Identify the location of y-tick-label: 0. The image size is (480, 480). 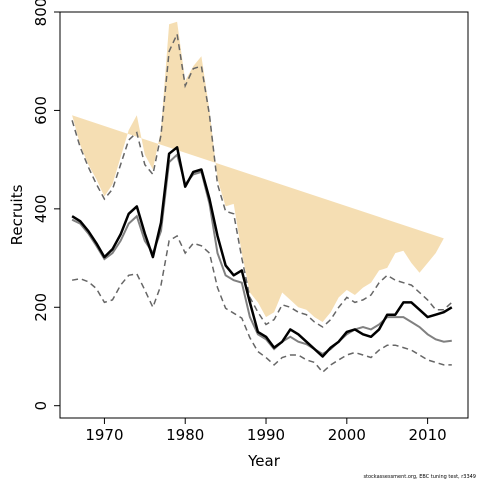
(41, 406).